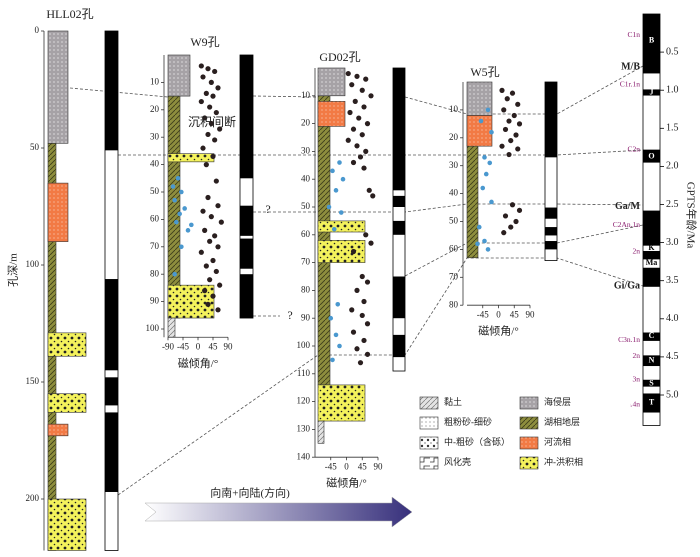 The width and height of the screenshot is (700, 557). Describe the element at coordinates (652, 39) in the screenshot. I see `gpts-event: B` at that location.